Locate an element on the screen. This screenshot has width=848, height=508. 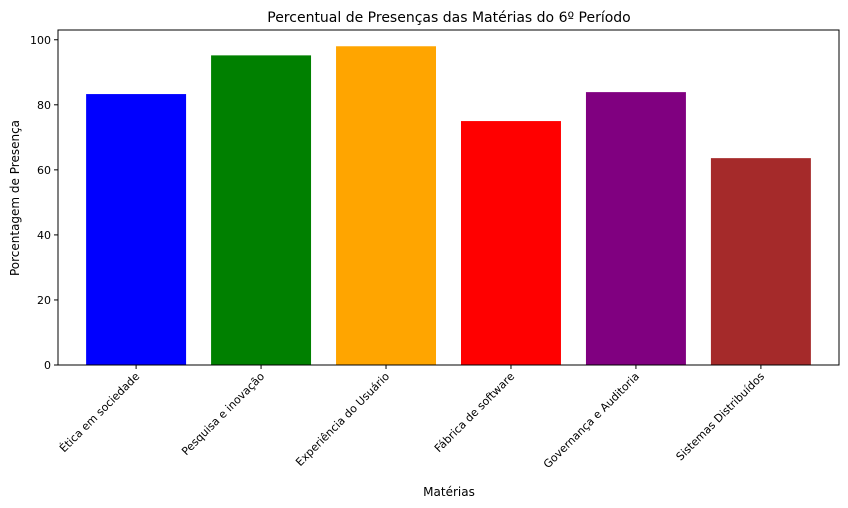
y-tick-label-4: 80 is located at coordinates (44, 105).